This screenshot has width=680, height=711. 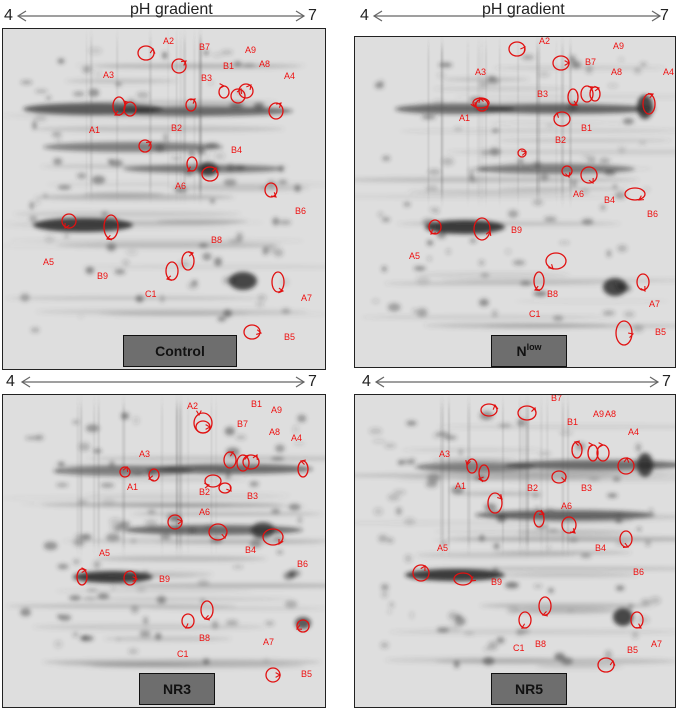 I want to click on spot-label: B9, so click(x=164, y=579).